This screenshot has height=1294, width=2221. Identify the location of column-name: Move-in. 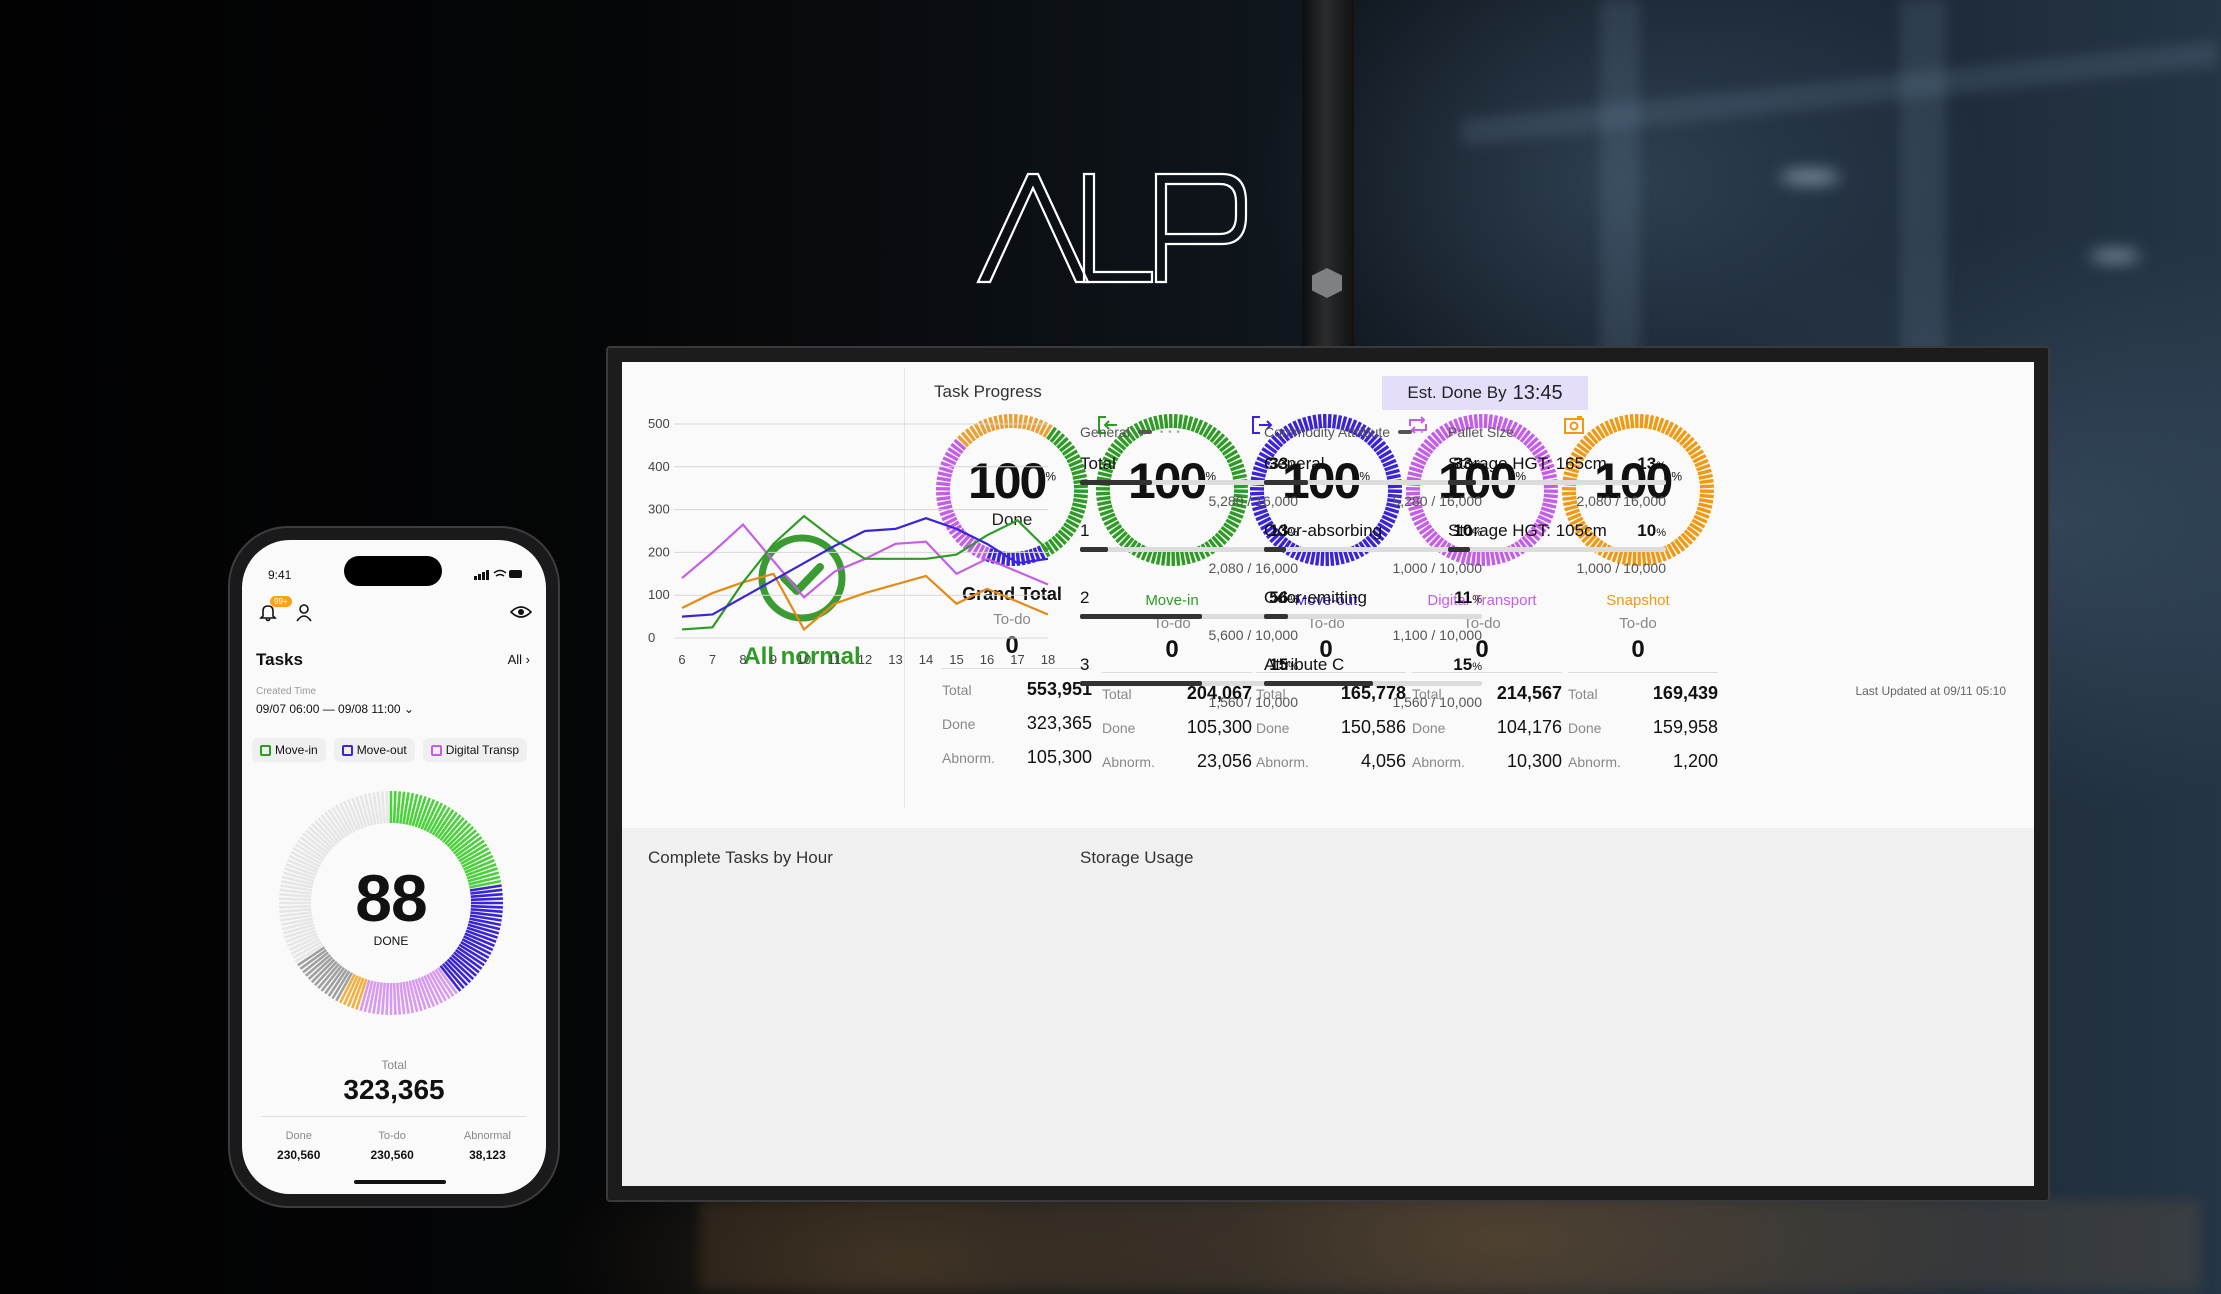
(1172, 600).